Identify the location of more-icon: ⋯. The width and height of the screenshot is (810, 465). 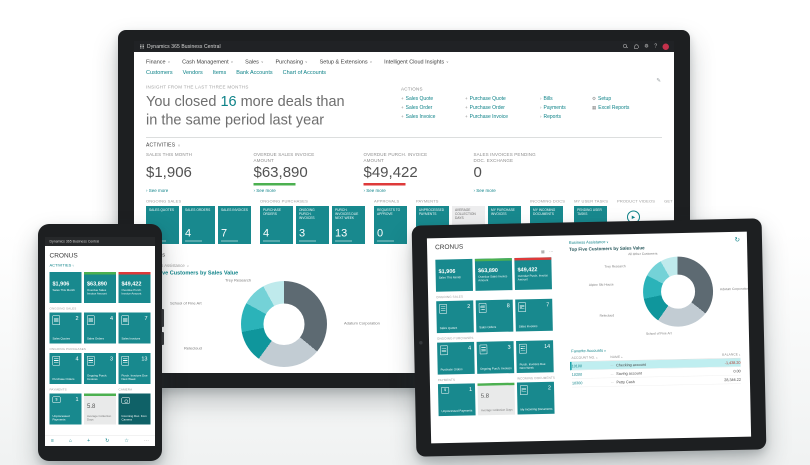
(146, 440).